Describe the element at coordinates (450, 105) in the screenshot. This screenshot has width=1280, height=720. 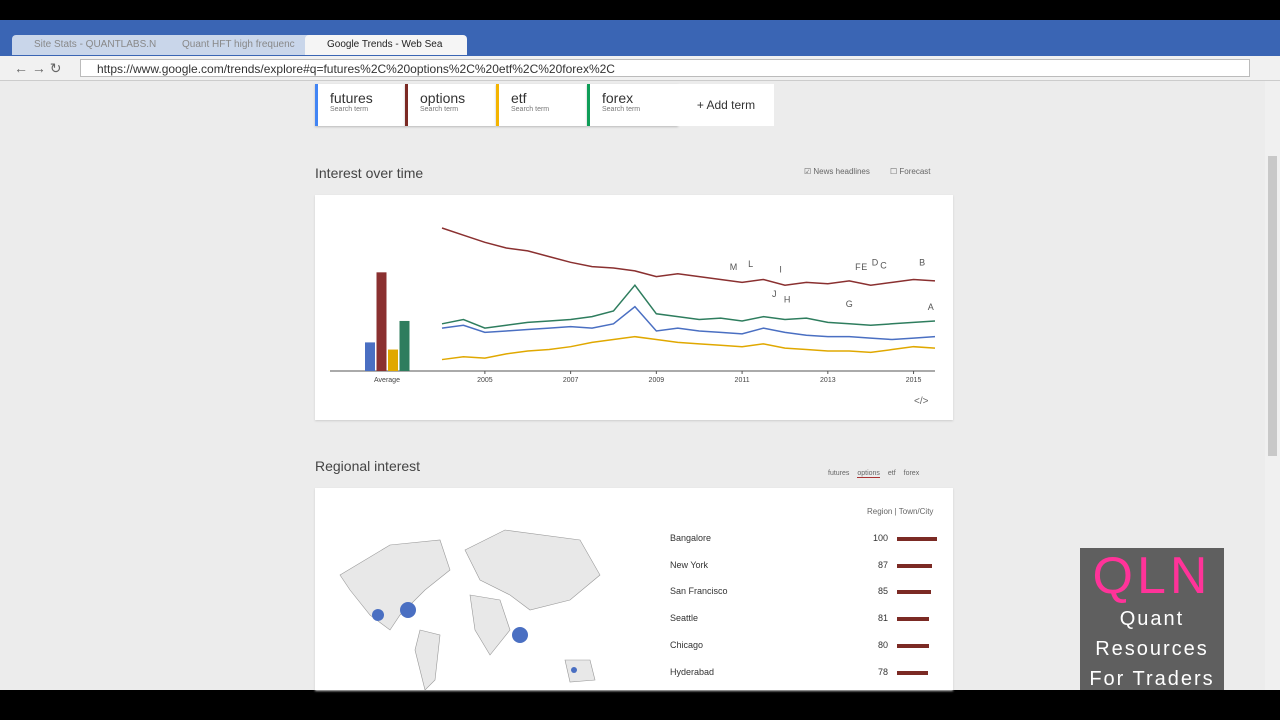
I see `search-term: options Search term` at that location.